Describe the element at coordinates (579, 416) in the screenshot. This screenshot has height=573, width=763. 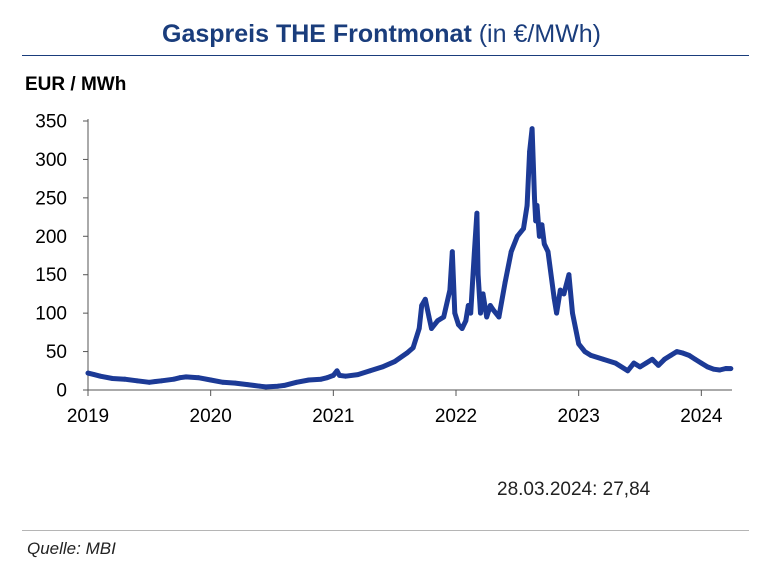
I see `x-tick-label: 2023` at that location.